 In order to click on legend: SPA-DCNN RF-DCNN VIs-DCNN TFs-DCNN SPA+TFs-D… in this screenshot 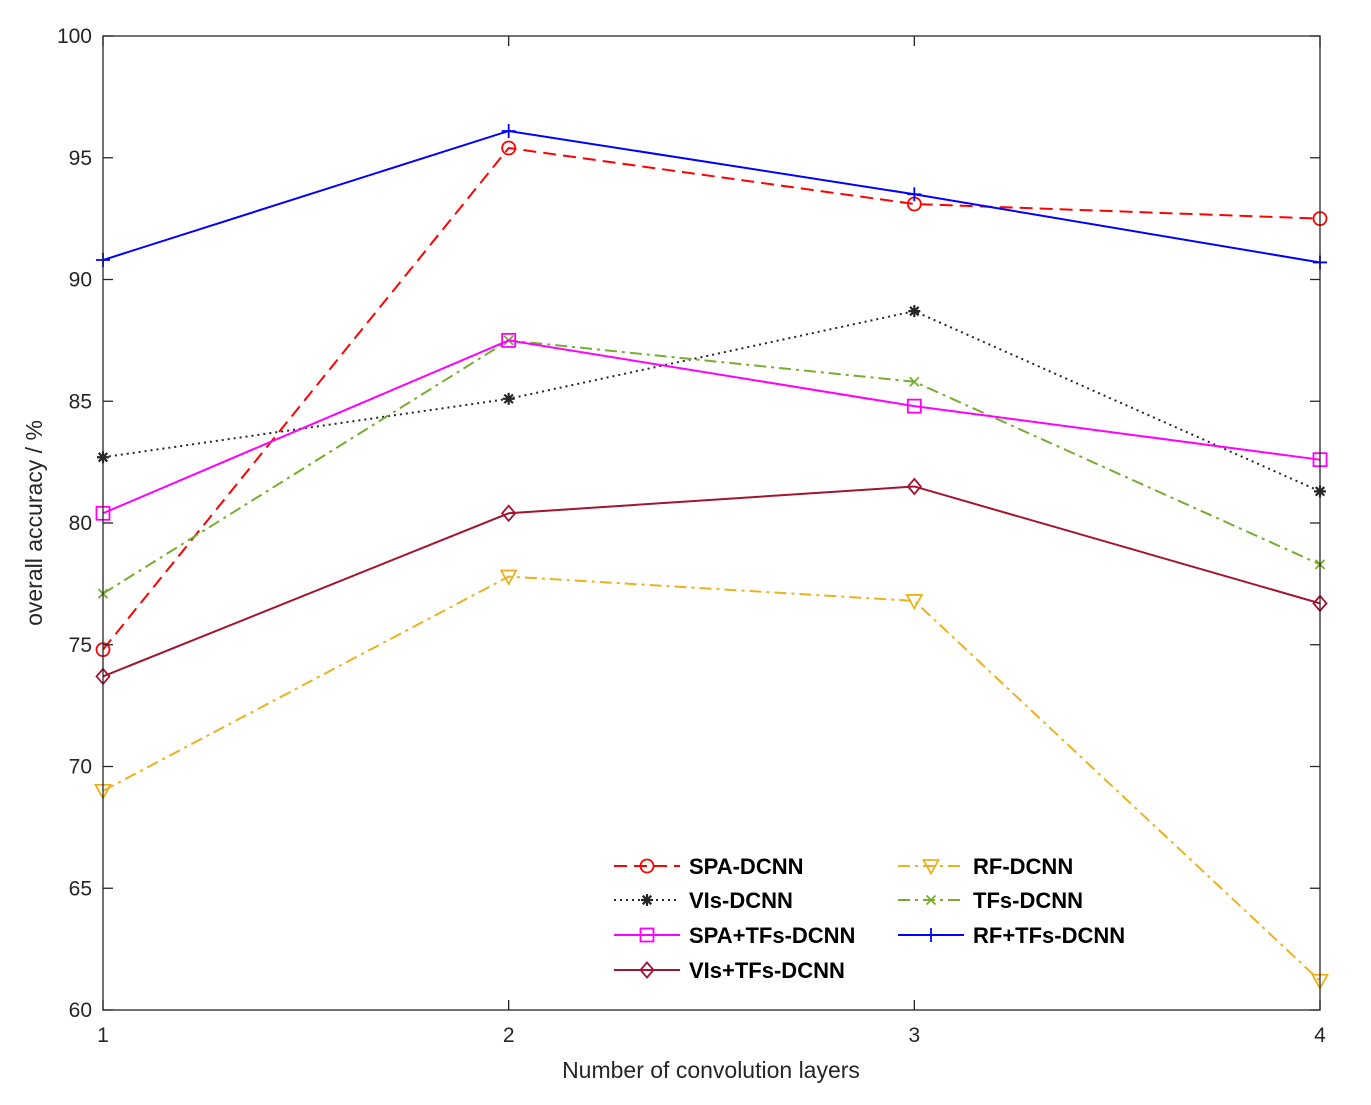, I will do `click(869, 918)`.